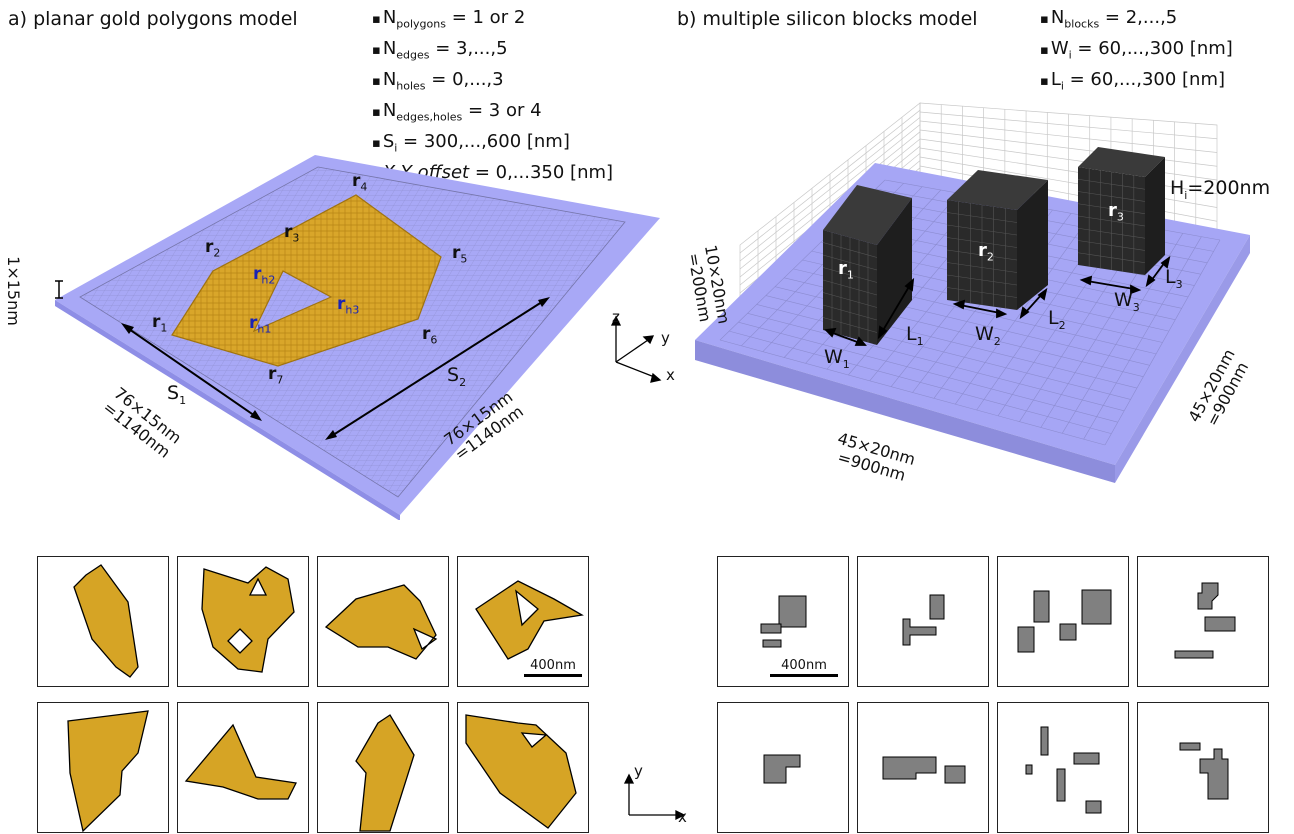 The width and height of the screenshot is (1294, 834). Describe the element at coordinates (276, 375) in the screenshot. I see `label-r7: r7` at that location.